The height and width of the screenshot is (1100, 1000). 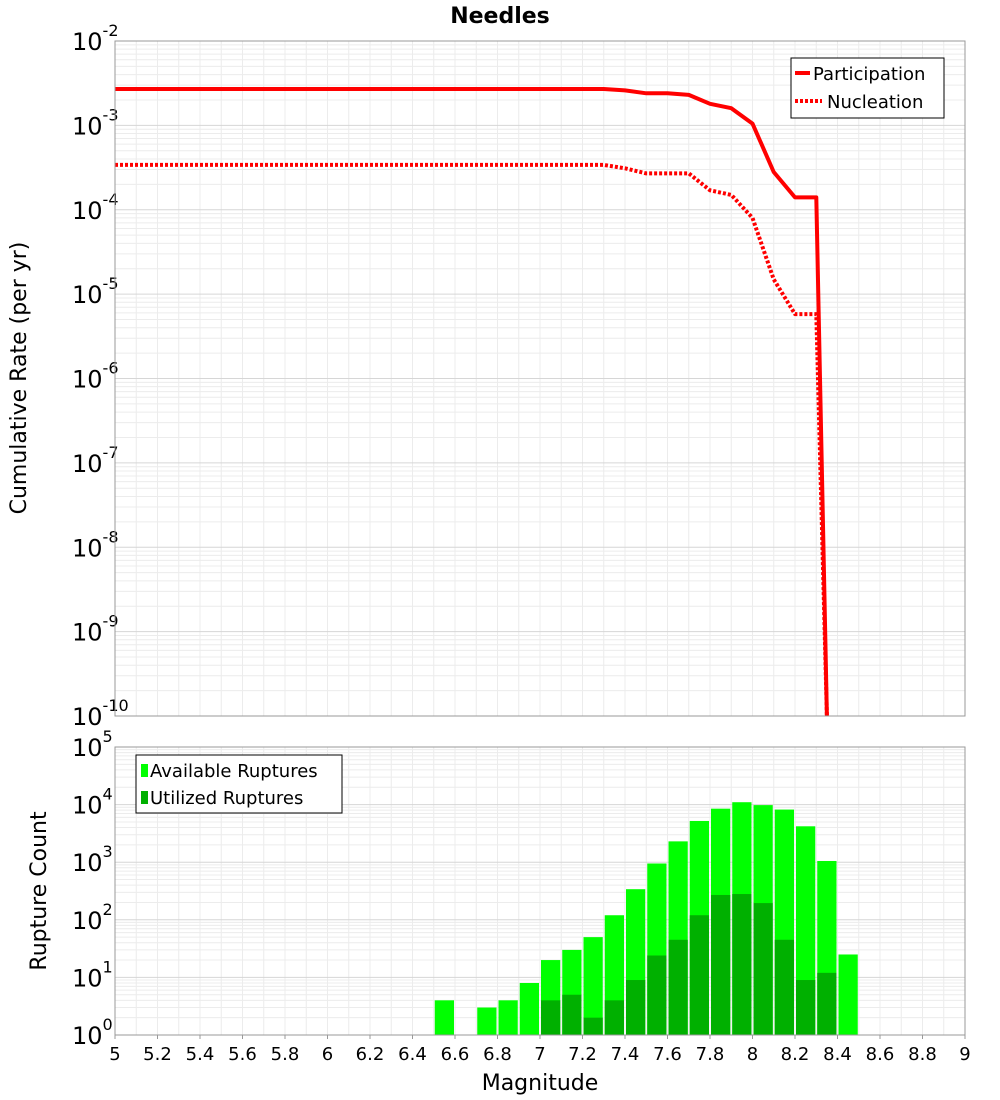 What do you see at coordinates (795, 1054) in the screenshot?
I see `x-tick-label: 8.2` at bounding box center [795, 1054].